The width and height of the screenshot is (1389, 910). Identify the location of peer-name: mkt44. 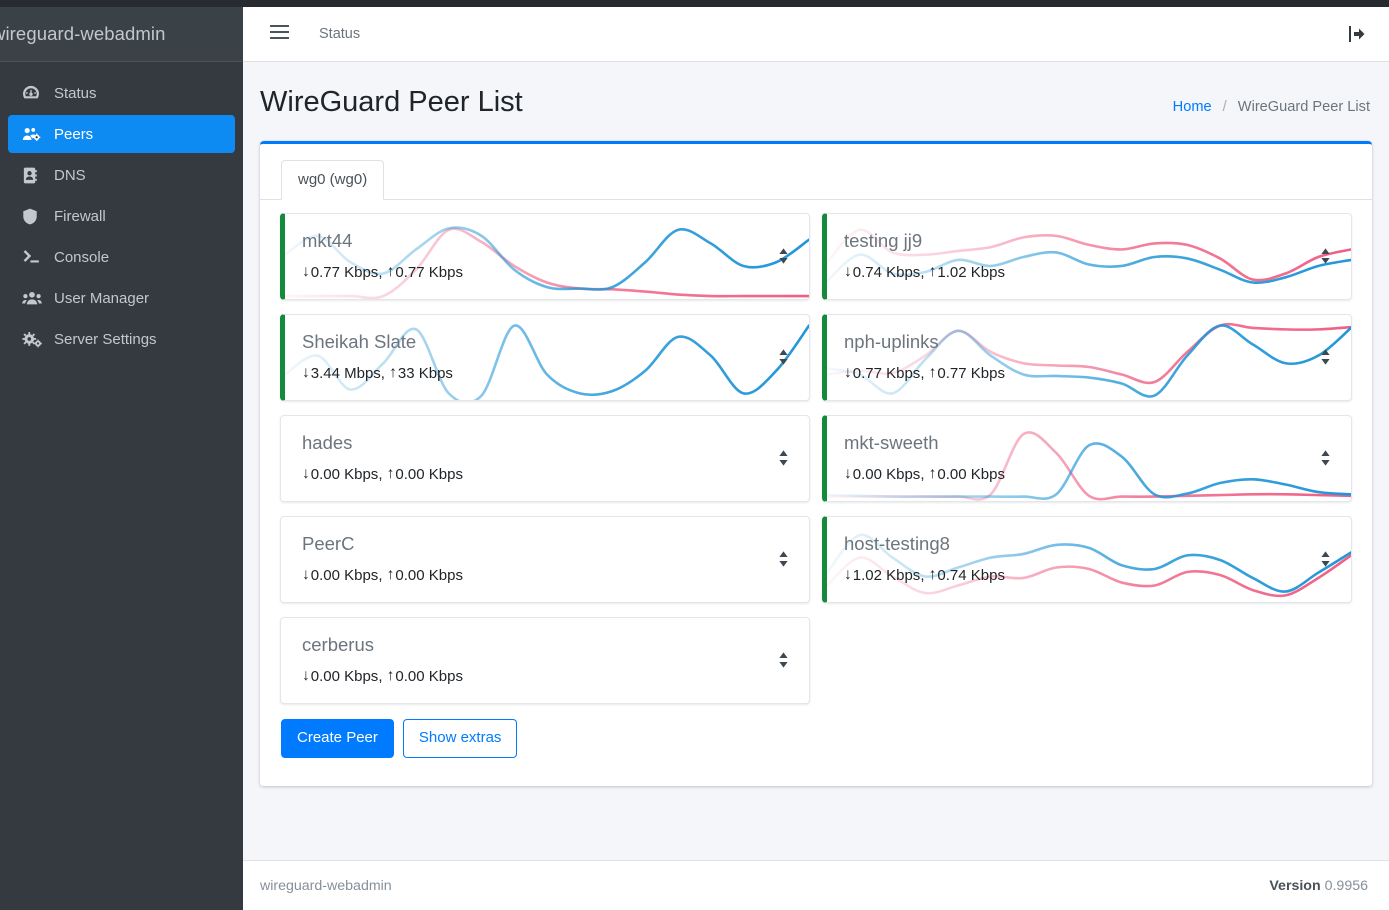
(327, 240).